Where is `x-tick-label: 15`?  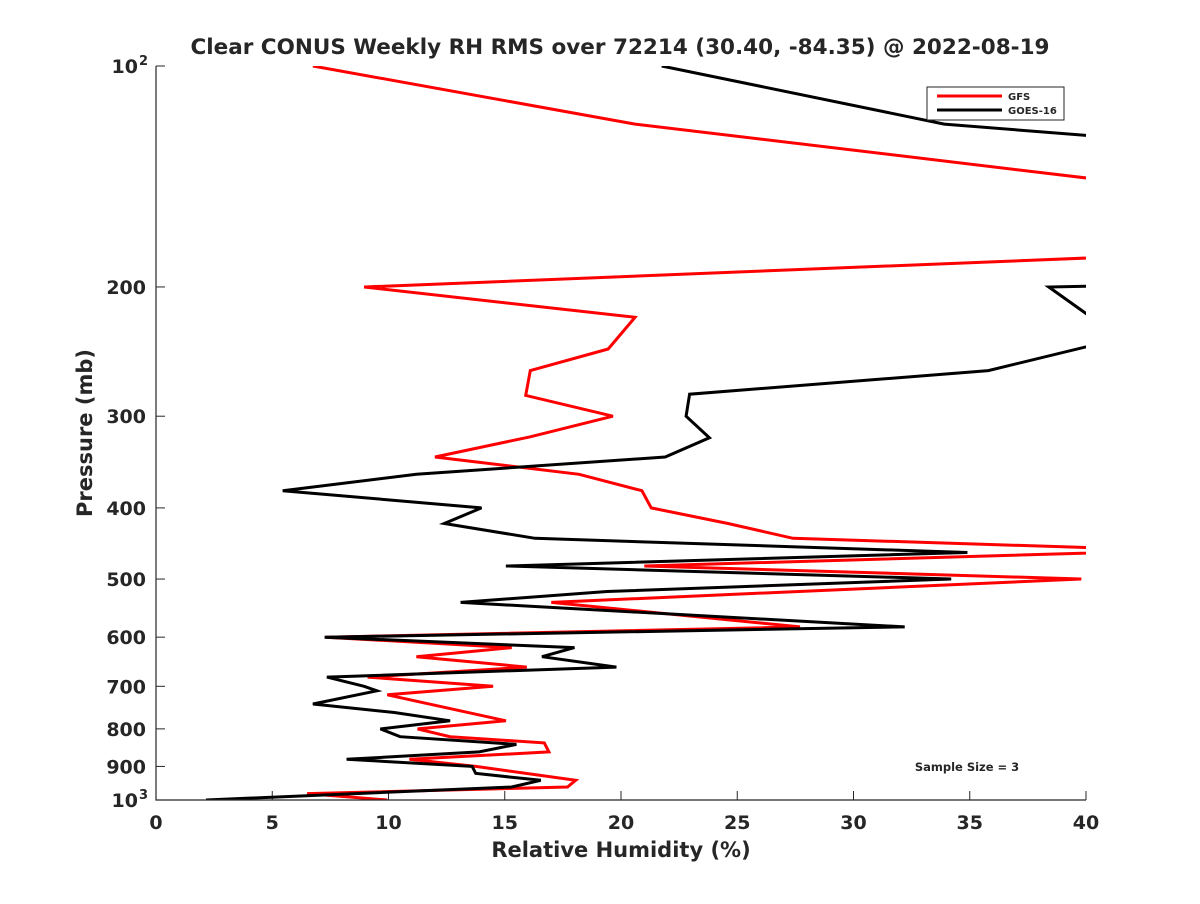 x-tick-label: 15 is located at coordinates (505, 823).